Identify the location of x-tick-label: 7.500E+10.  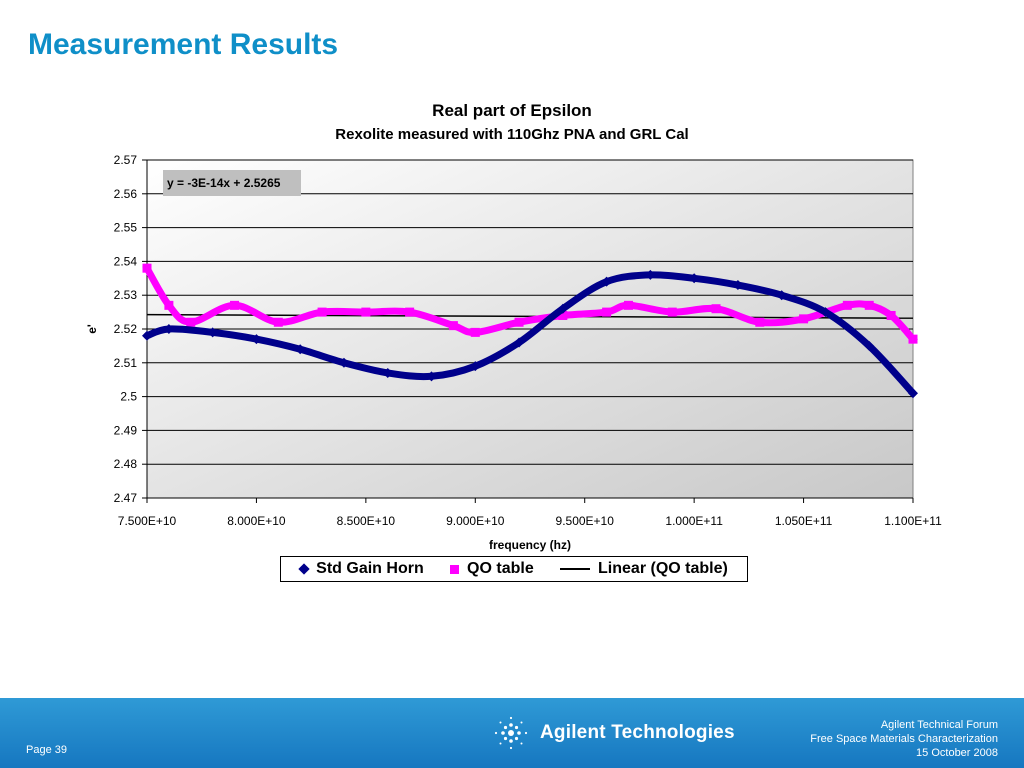
(147, 521).